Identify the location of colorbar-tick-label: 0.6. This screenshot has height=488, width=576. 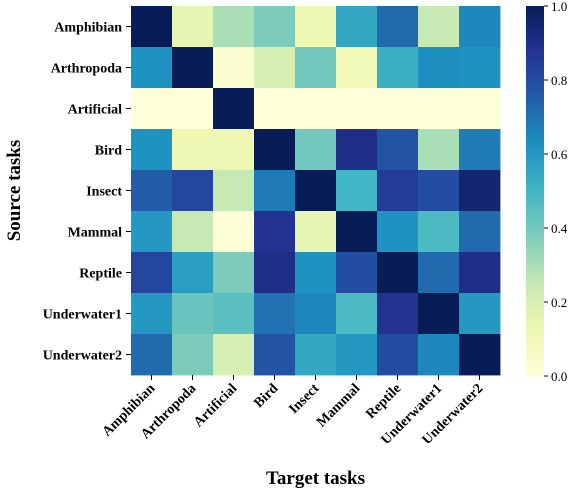
(559, 154).